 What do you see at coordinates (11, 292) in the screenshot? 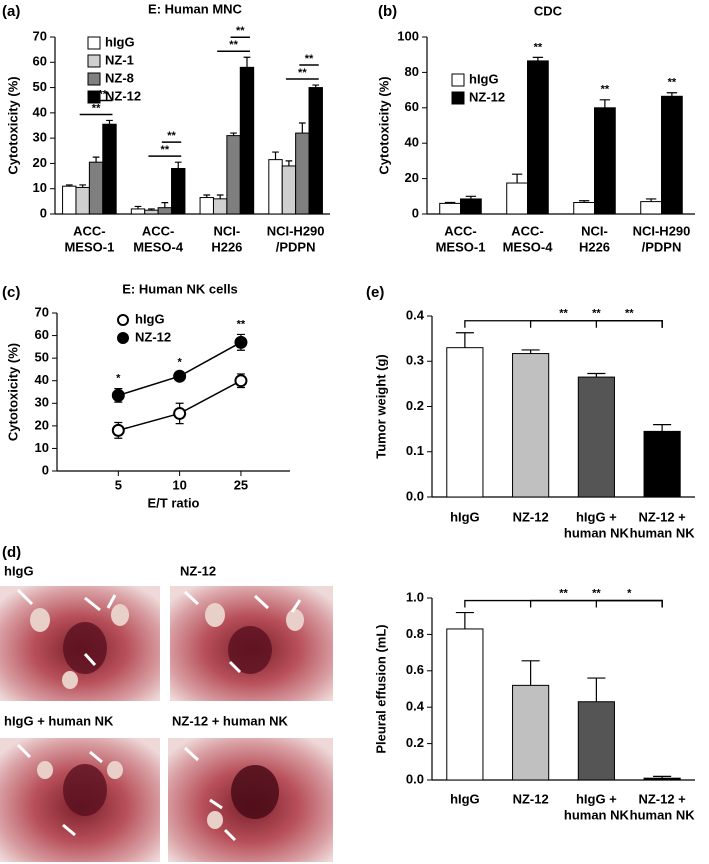
I see `panel-label: (c)` at bounding box center [11, 292].